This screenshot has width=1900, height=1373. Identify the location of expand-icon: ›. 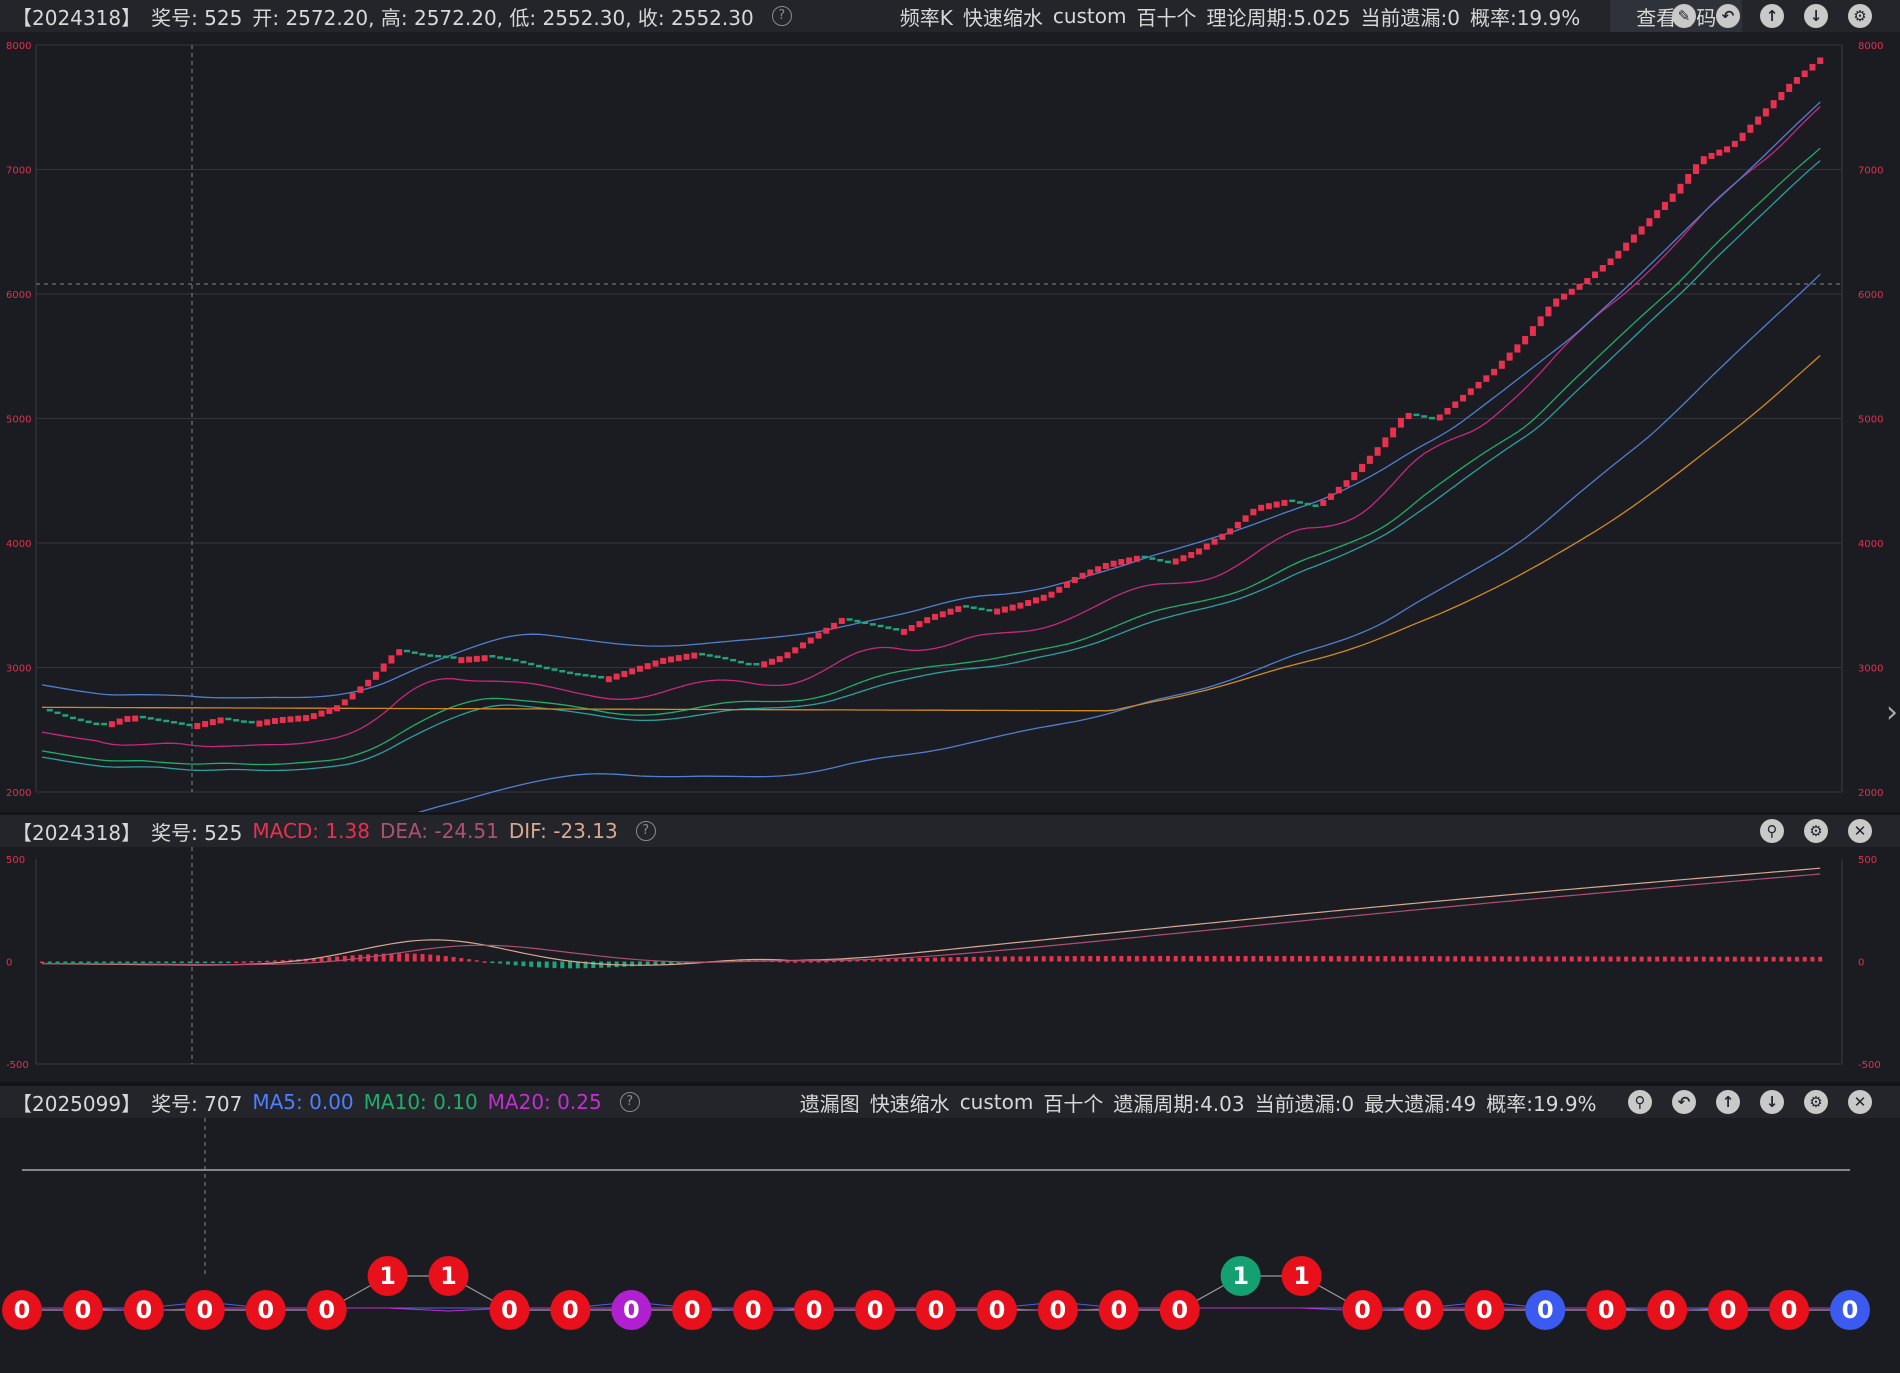
(1892, 712).